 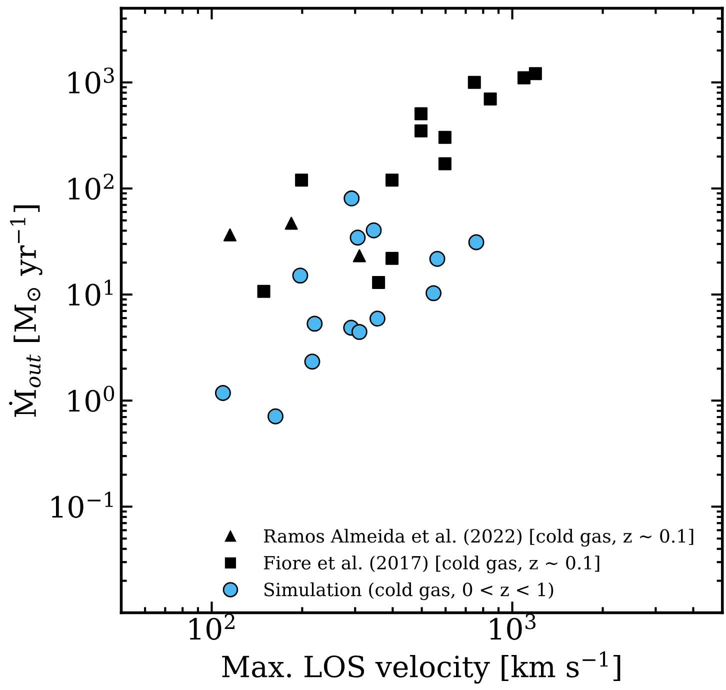 I want to click on legend-label: Simulation (cold gas, 0 < z < 1), so click(x=409, y=591).